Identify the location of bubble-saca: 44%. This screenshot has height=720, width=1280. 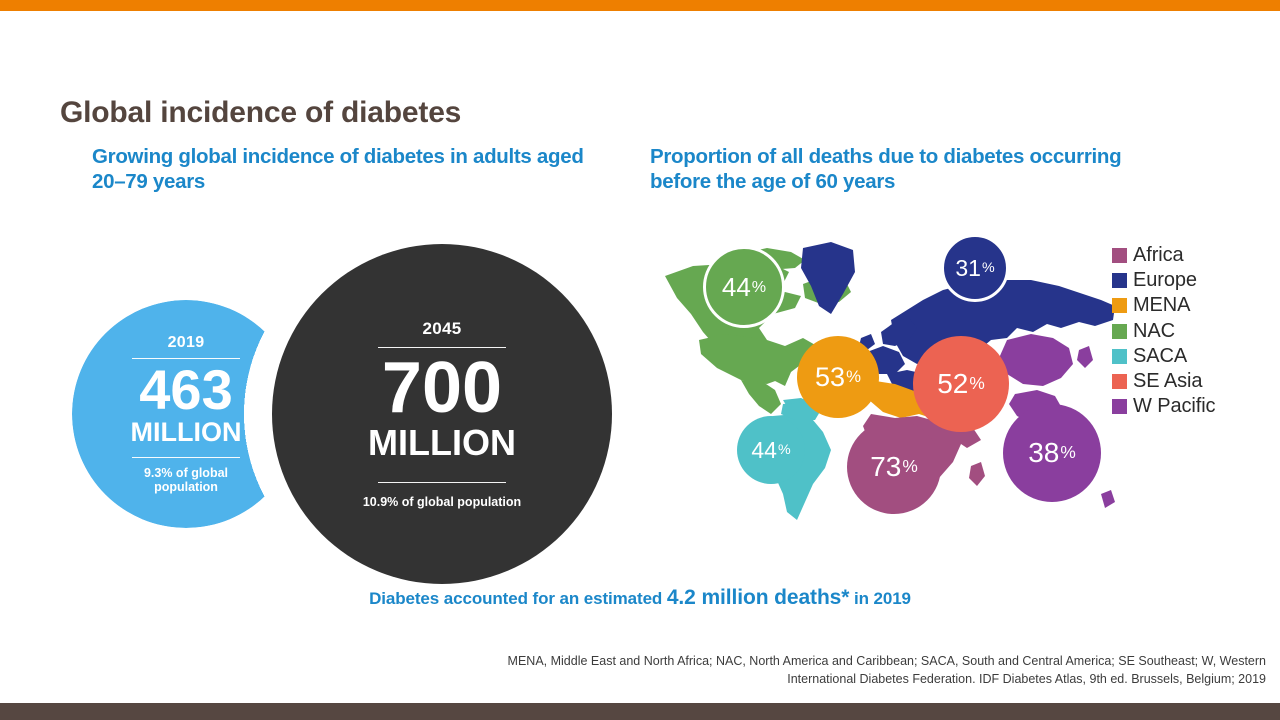
(771, 450).